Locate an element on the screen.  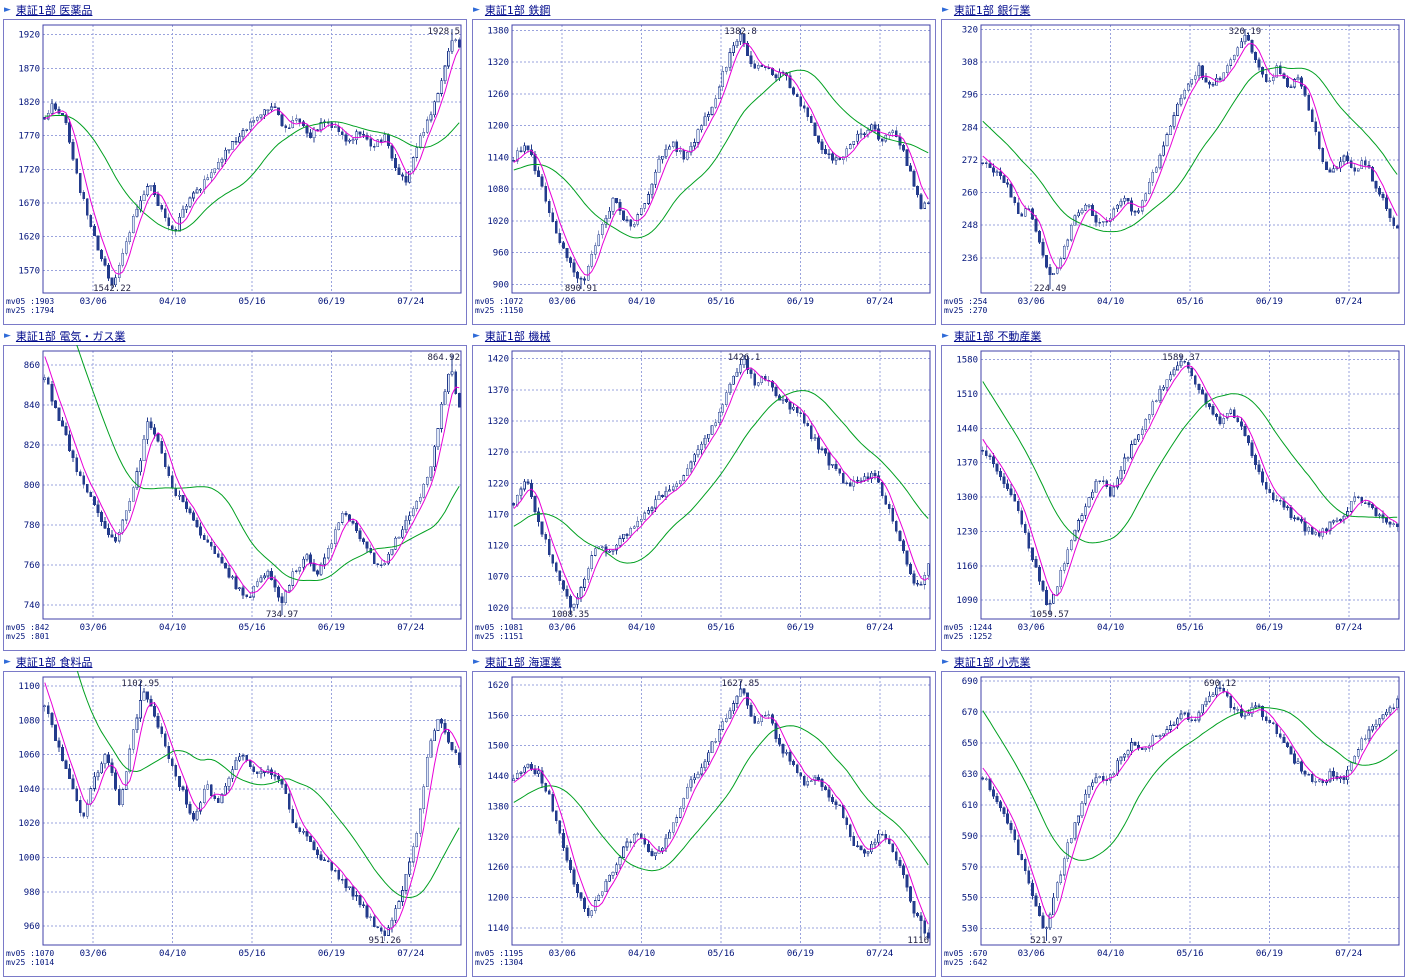
chart-title-link: 東証1部 電気・ガス業 is located at coordinates (70, 336).